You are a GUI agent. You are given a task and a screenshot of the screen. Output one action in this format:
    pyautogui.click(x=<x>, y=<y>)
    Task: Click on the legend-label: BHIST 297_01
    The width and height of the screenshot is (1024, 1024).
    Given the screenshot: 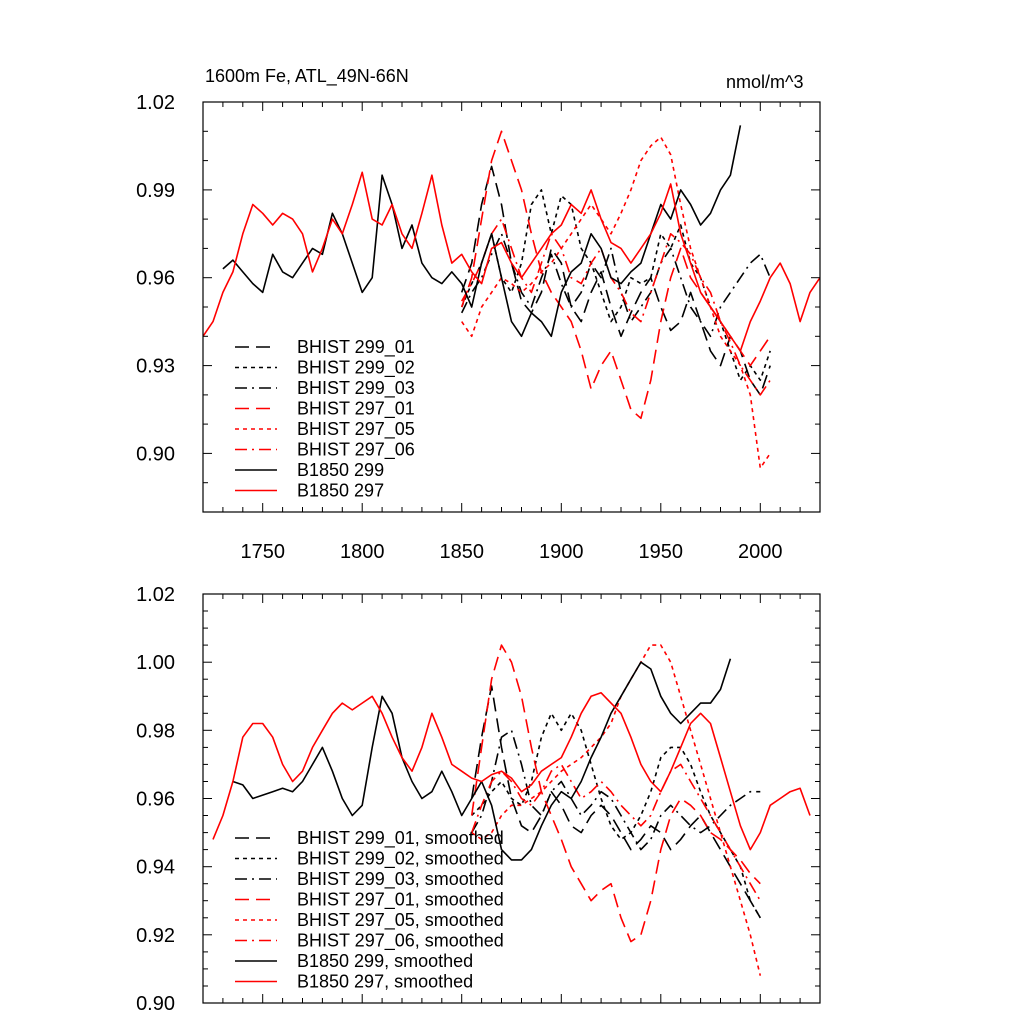 What is the action you would take?
    pyautogui.click(x=356, y=409)
    